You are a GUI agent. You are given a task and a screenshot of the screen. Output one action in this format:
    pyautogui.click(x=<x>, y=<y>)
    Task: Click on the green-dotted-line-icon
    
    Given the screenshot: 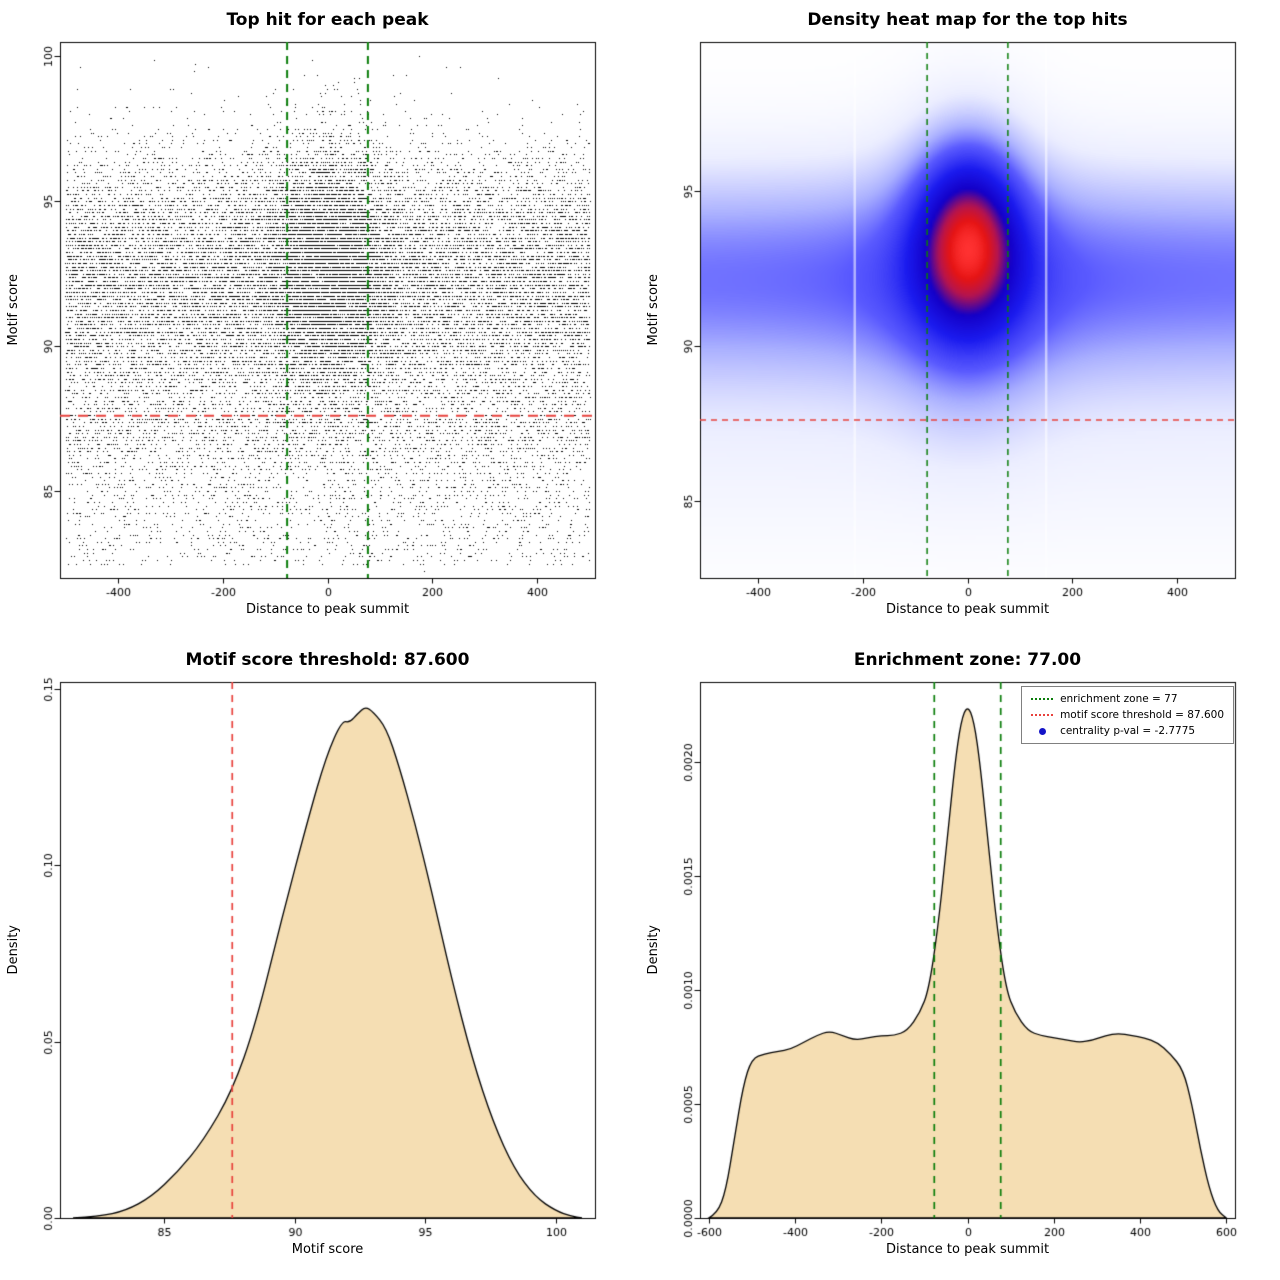 What is the action you would take?
    pyautogui.click(x=1042, y=699)
    